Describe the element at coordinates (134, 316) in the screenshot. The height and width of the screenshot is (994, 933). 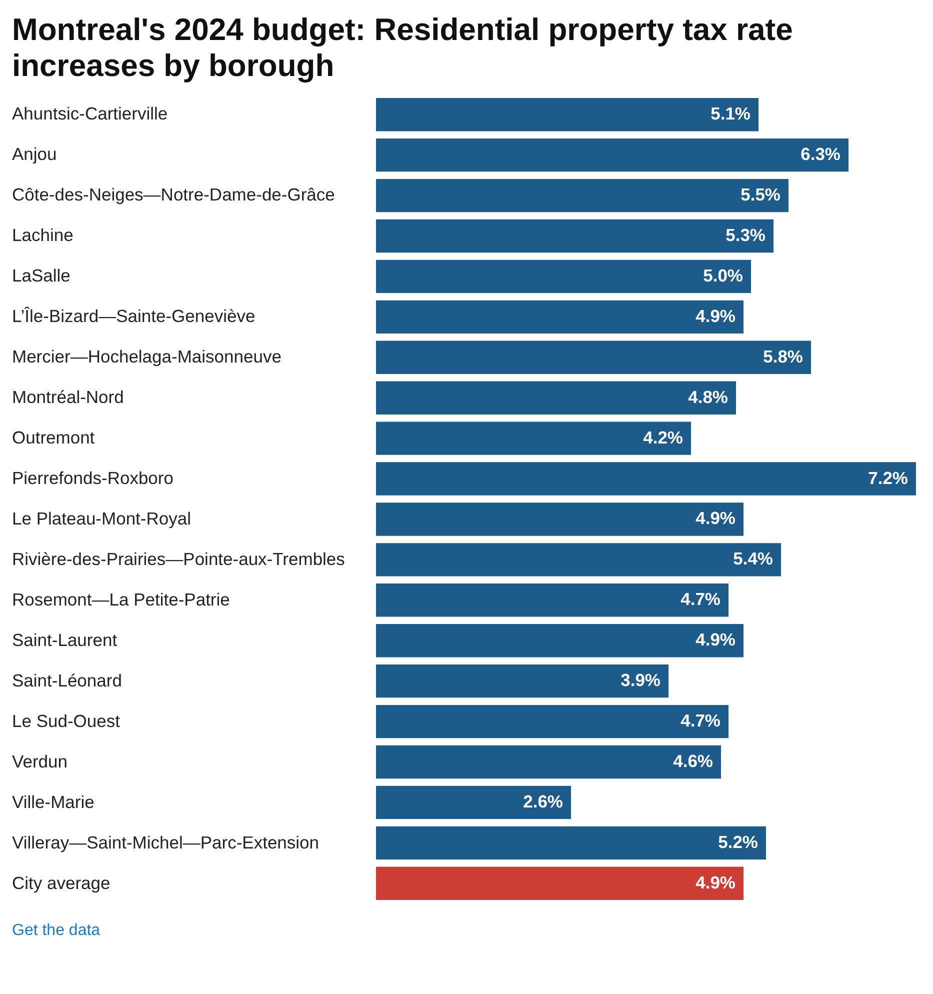
I see `y-tick-label: L’Île-Bizard—Sainte-Geneviève` at that location.